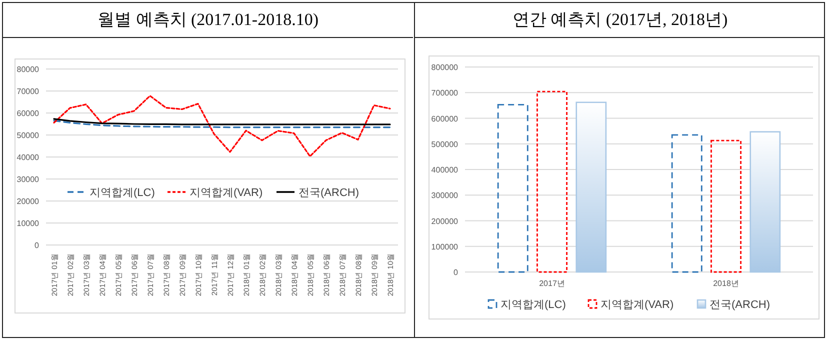 This screenshot has width=827, height=340. I want to click on y-tick-label: 300000, so click(445, 195).